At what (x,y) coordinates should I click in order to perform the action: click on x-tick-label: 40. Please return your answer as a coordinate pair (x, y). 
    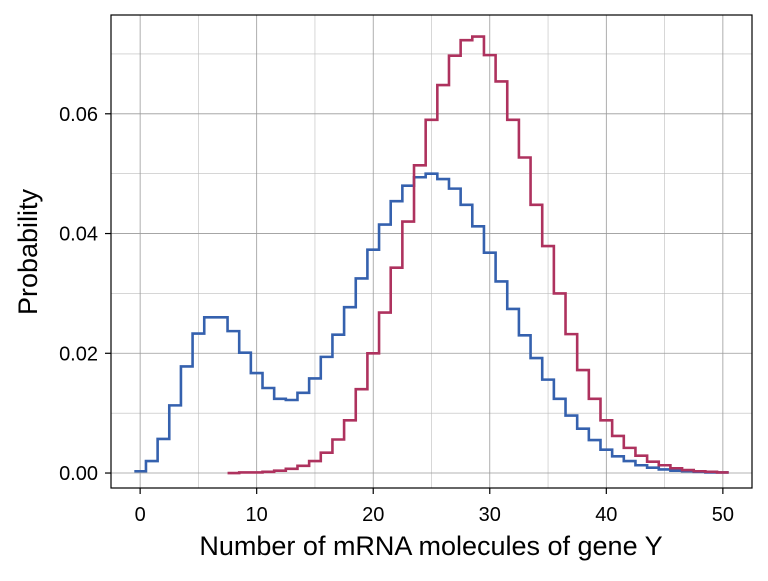
    Looking at the image, I should click on (606, 515).